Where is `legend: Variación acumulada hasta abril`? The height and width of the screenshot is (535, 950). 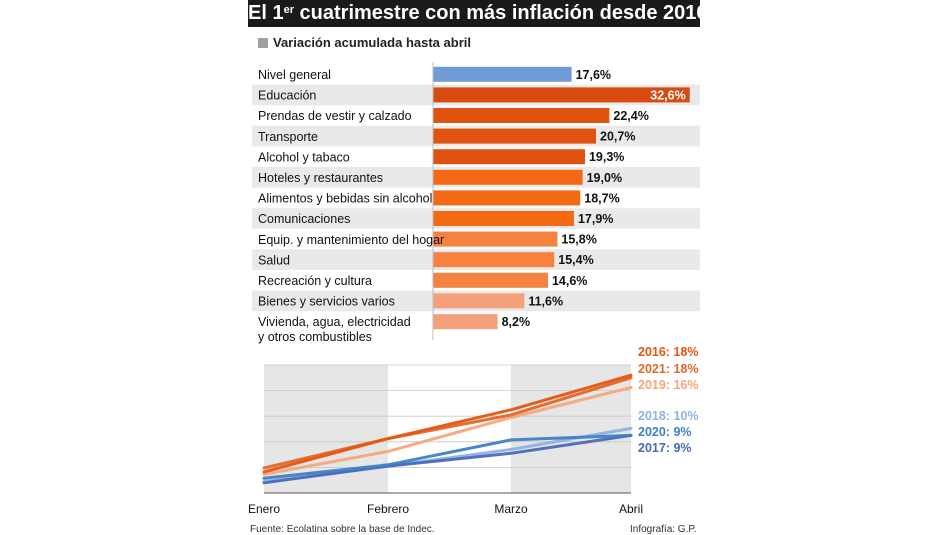
legend: Variación acumulada hasta abril is located at coordinates (364, 43).